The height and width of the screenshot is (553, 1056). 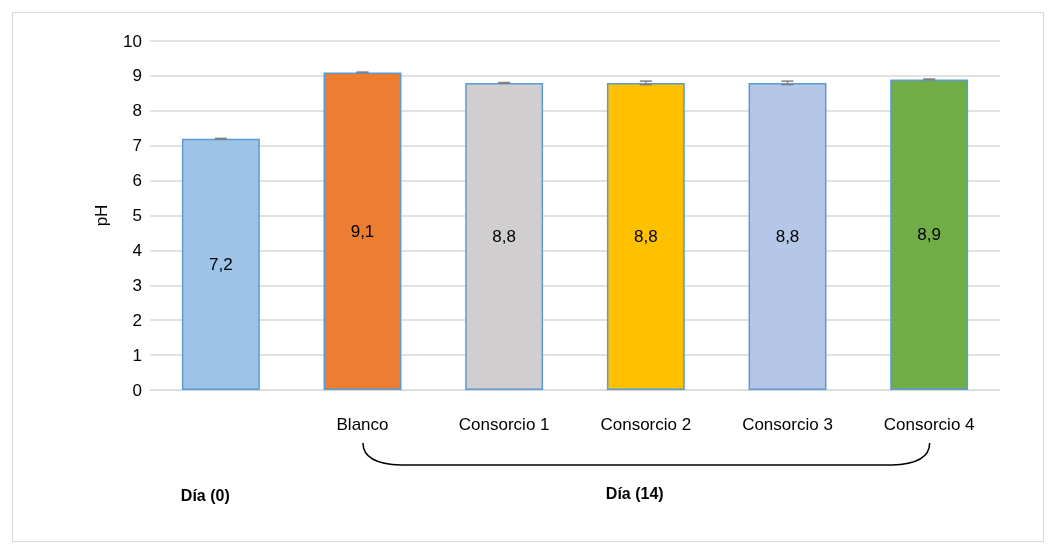 I want to click on x-tick-label: Consorcio 3, so click(x=787, y=424).